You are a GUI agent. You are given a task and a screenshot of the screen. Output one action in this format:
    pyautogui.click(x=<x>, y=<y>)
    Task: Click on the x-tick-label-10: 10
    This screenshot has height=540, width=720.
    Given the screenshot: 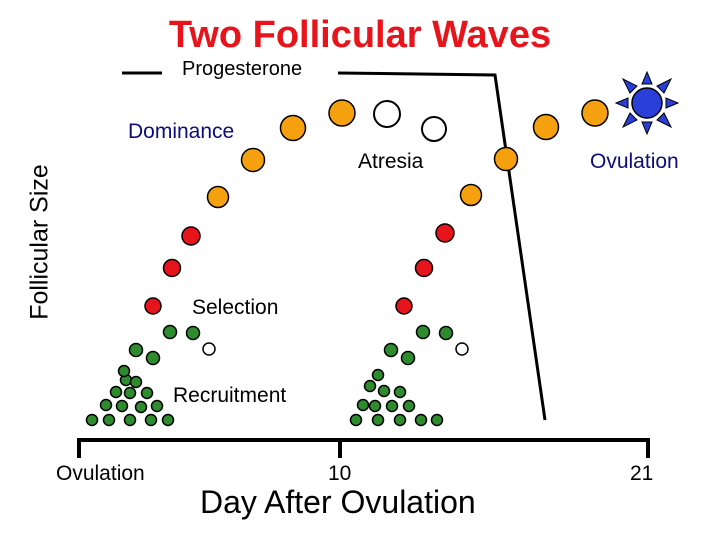 What is the action you would take?
    pyautogui.click(x=340, y=473)
    